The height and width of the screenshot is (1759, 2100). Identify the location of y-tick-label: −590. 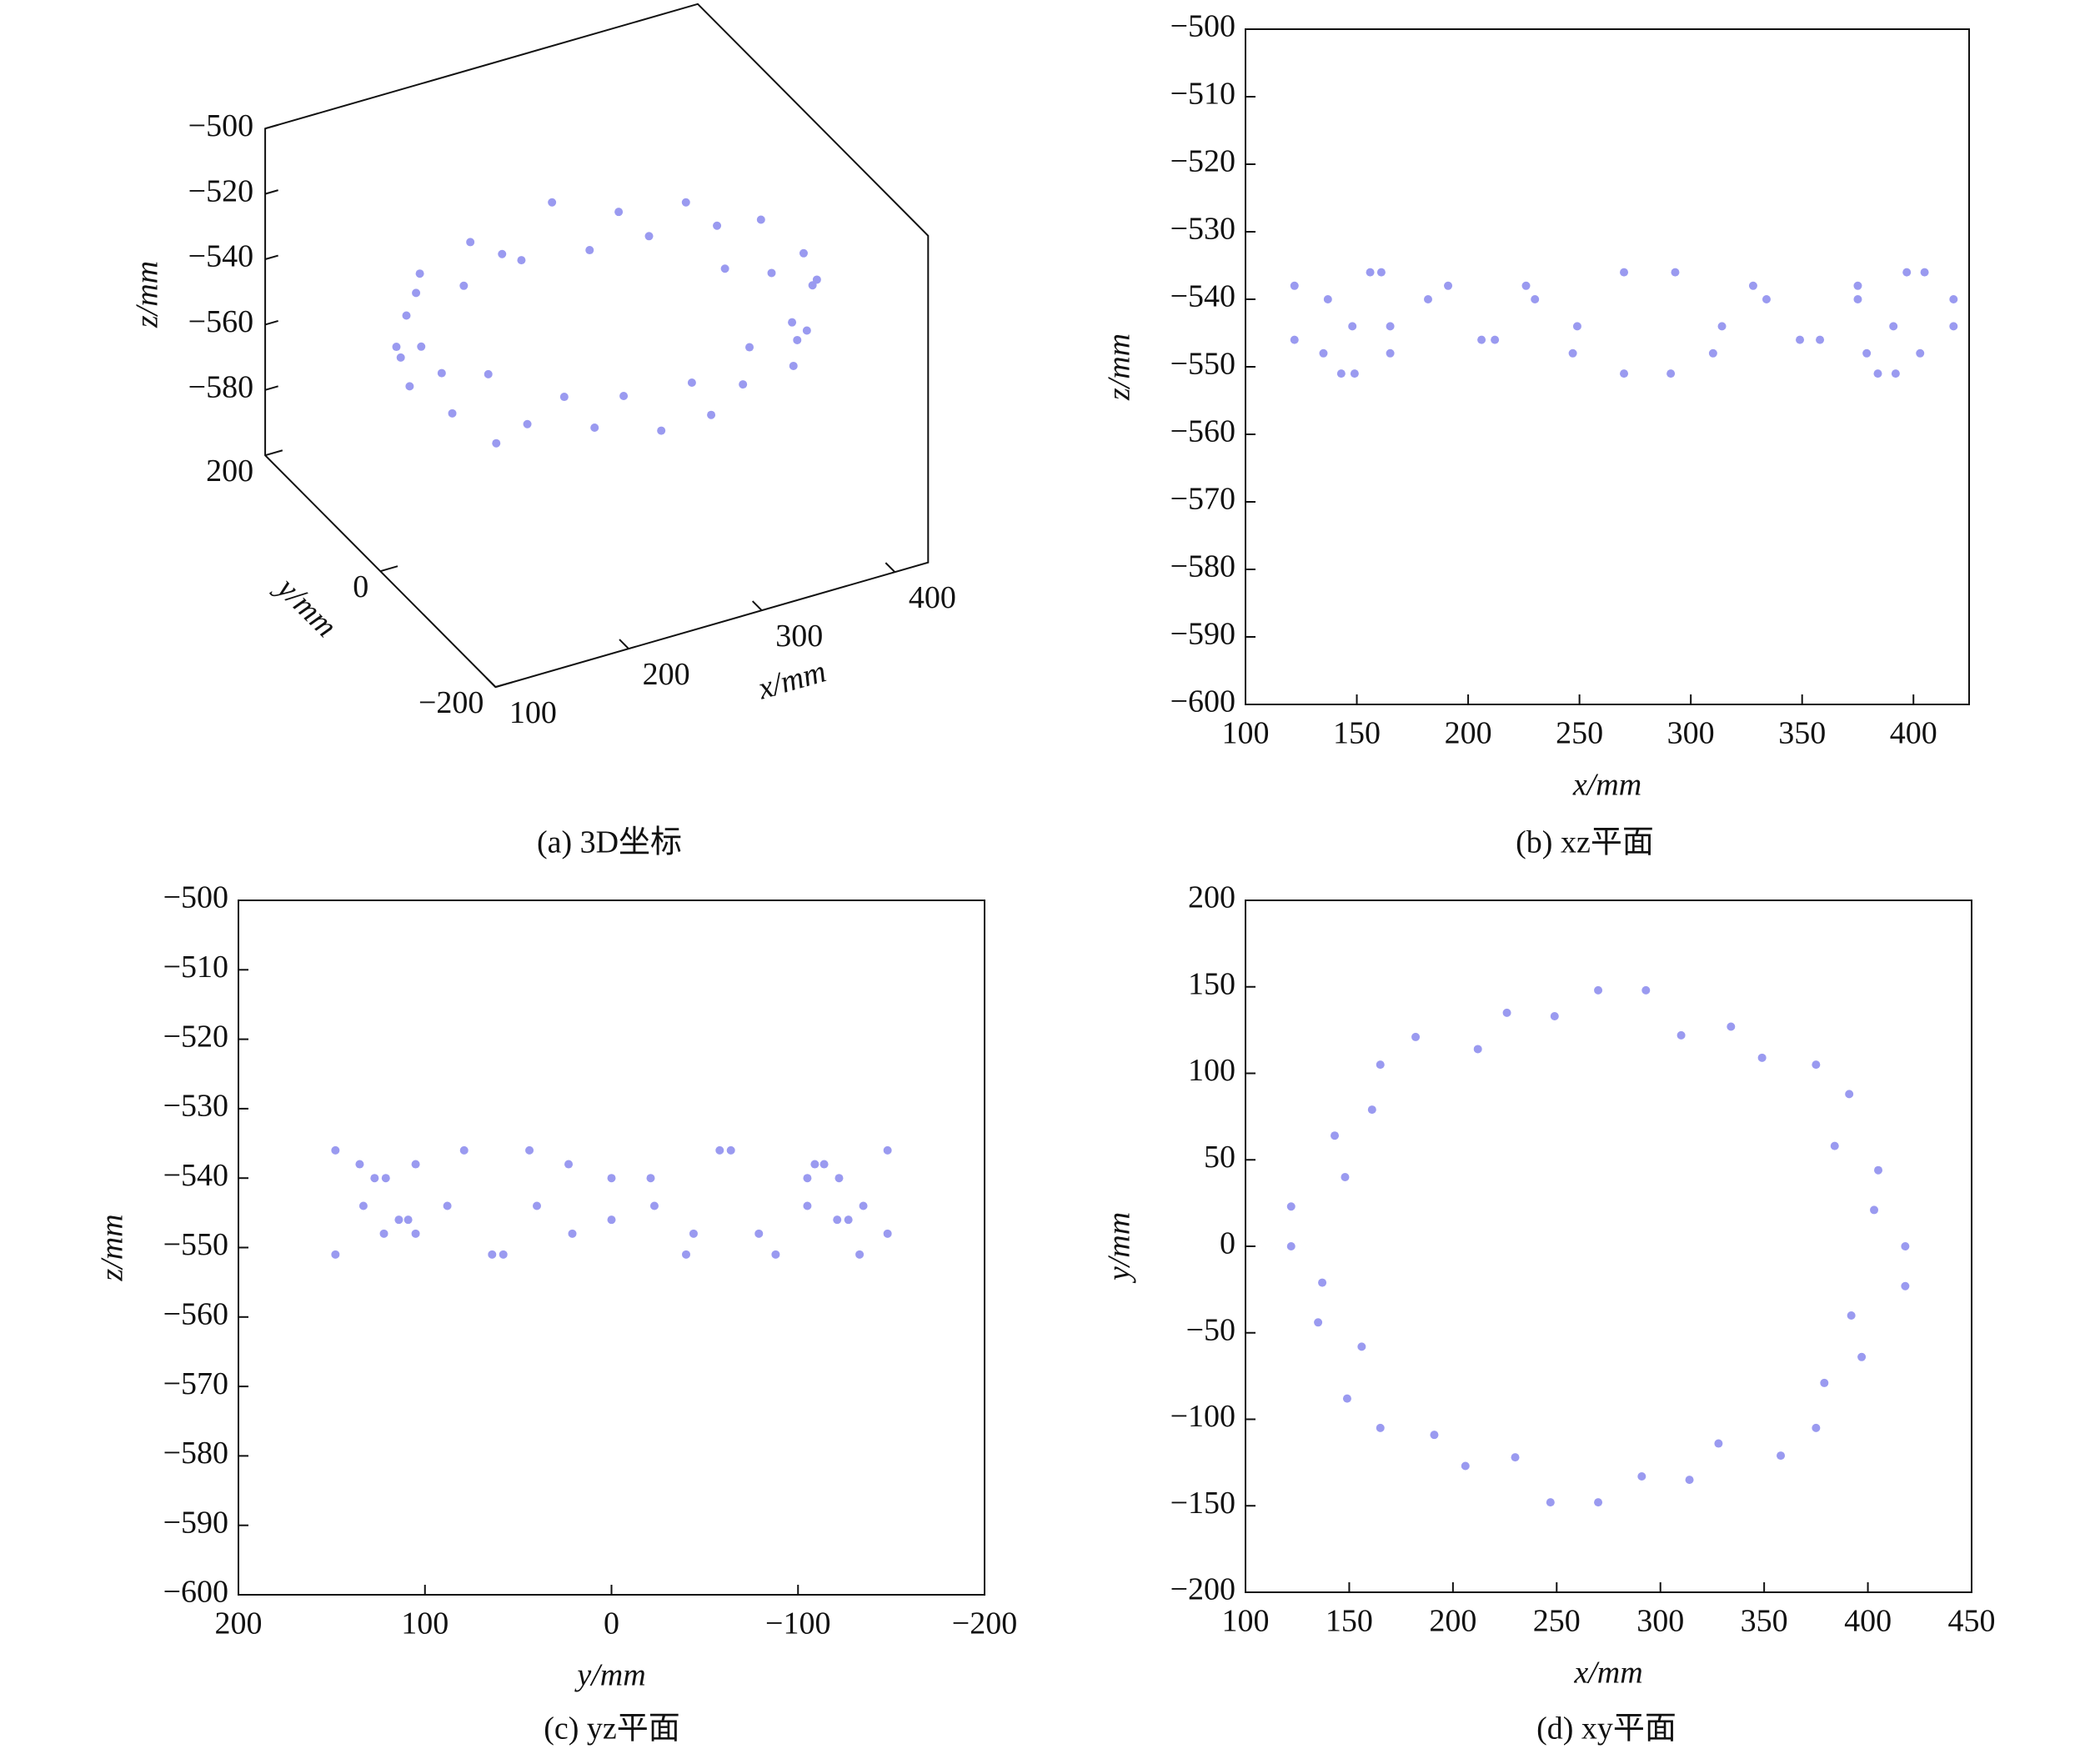
(195, 1523).